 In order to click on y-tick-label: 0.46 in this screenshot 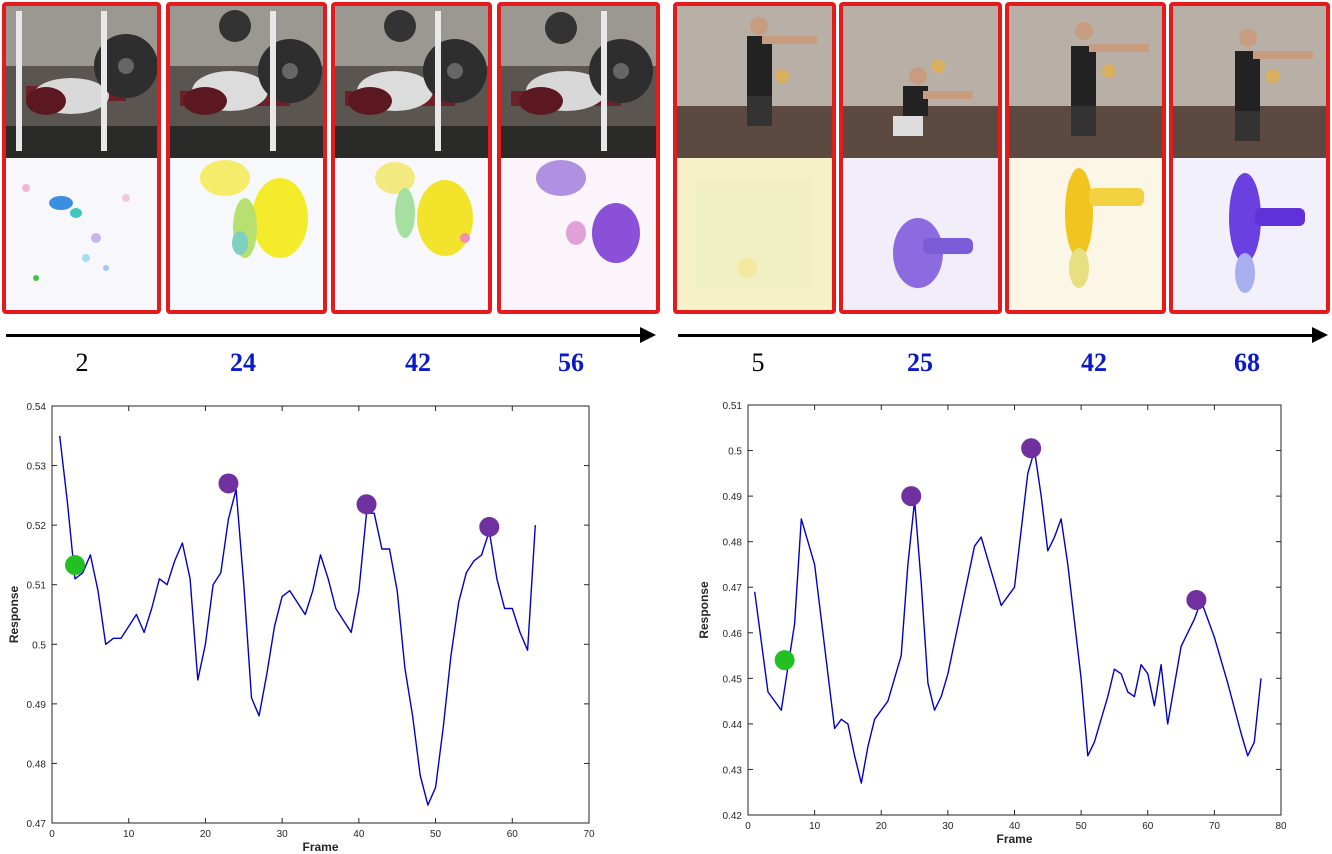, I will do `click(733, 634)`.